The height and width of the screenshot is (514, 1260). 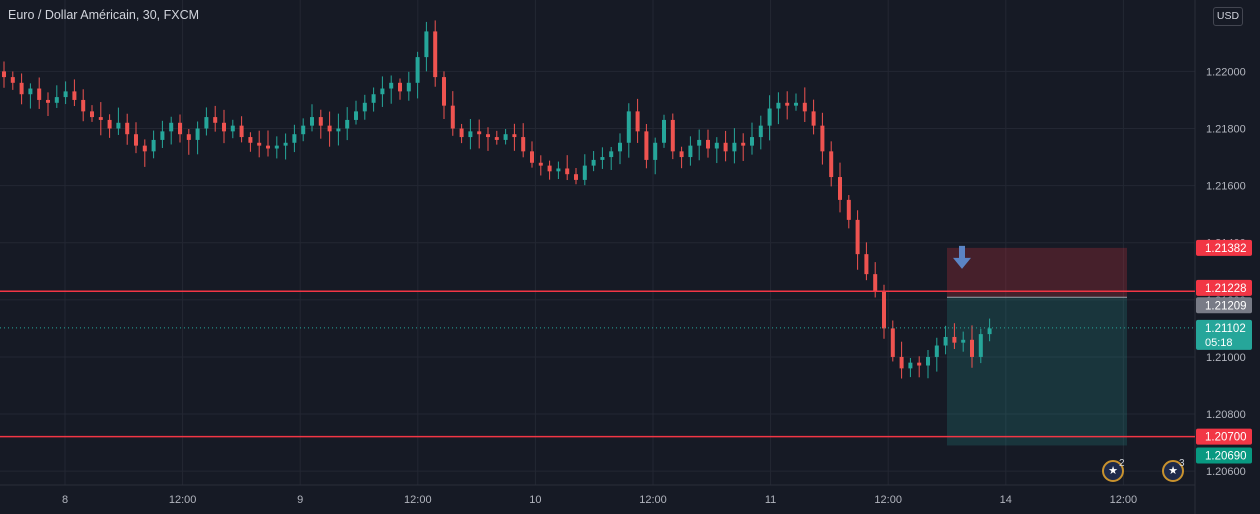 What do you see at coordinates (300, 500) in the screenshot?
I see `x-tick-label: 9` at bounding box center [300, 500].